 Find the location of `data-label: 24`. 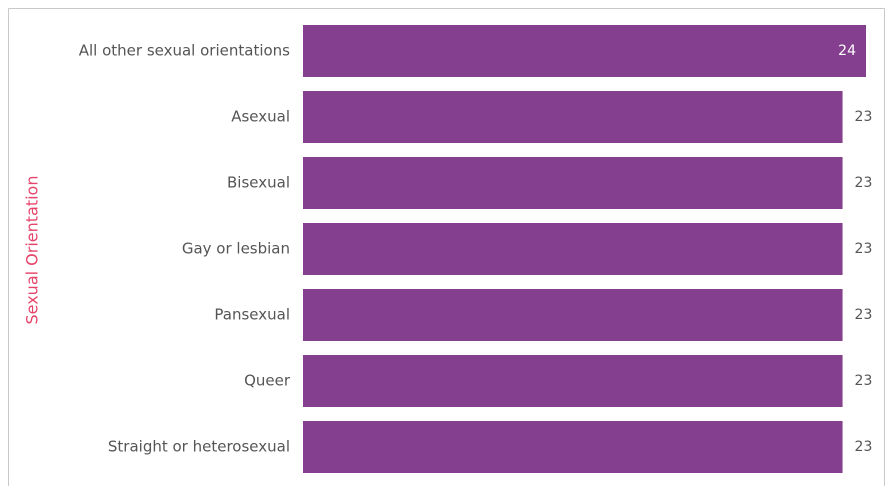

data-label: 24 is located at coordinates (847, 51).